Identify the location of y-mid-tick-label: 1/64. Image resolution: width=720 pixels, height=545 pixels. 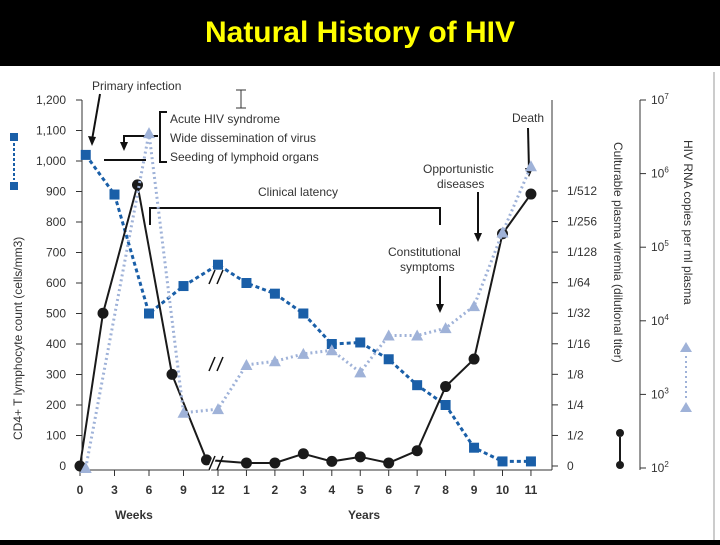
(579, 283).